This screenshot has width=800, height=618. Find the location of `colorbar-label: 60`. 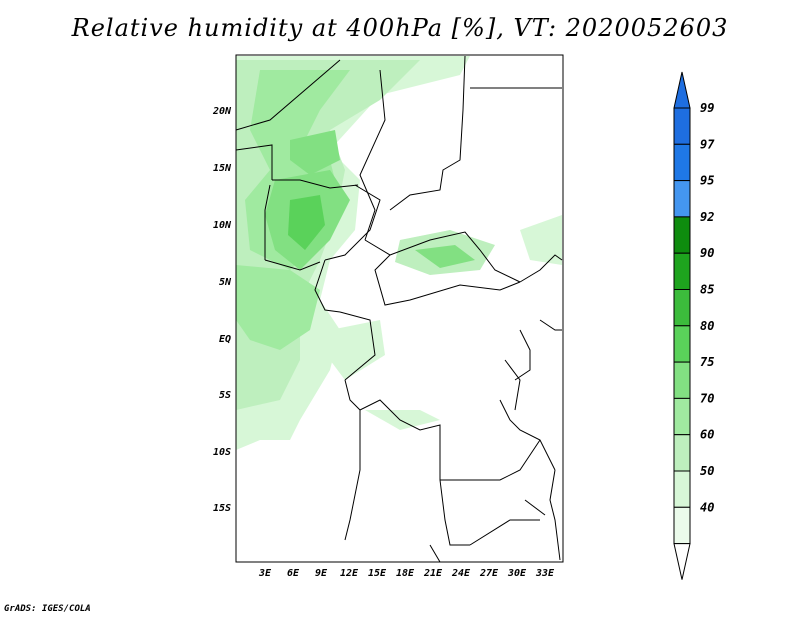

colorbar-label: 60 is located at coordinates (707, 435).